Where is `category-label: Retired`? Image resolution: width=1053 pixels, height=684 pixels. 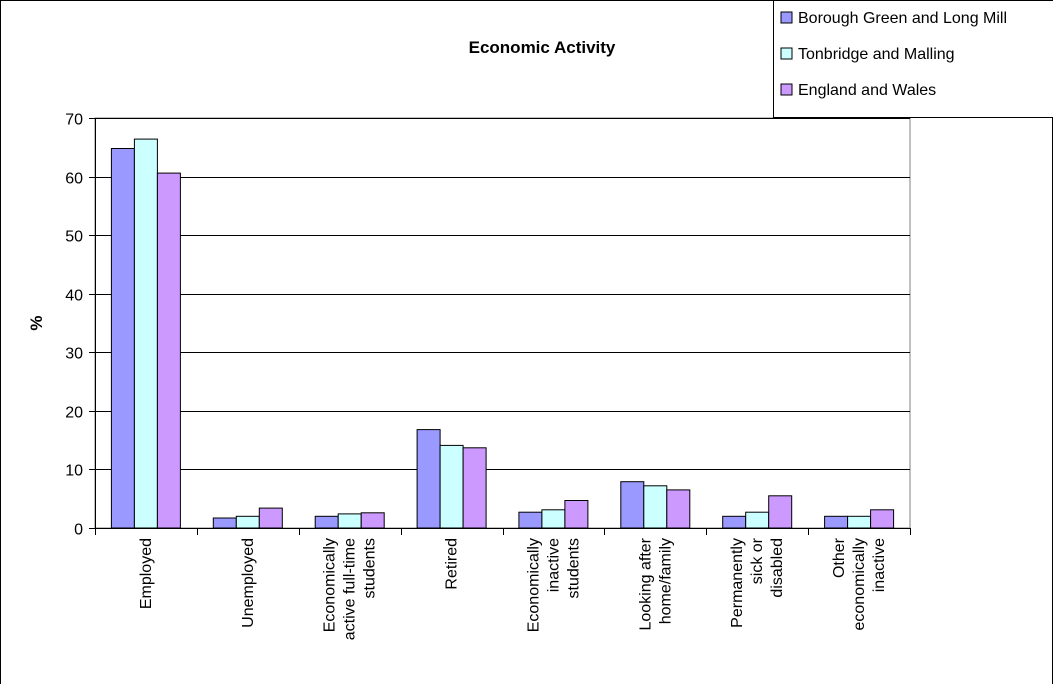
category-label: Retired is located at coordinates (452, 564).